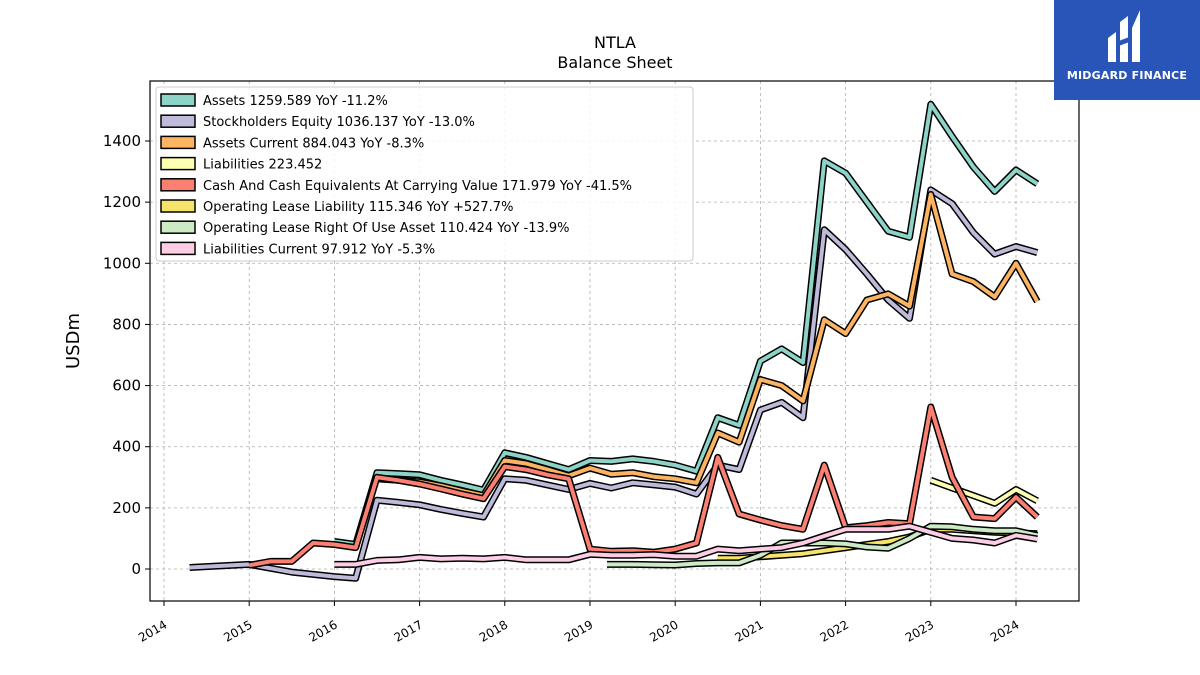 Image resolution: width=1200 pixels, height=675 pixels. Describe the element at coordinates (822, 545) in the screenshot. I see `series-line-operating-lease-right-of-use-asset` at that location.